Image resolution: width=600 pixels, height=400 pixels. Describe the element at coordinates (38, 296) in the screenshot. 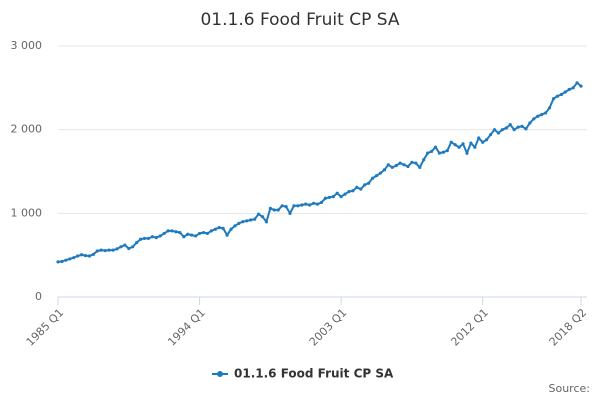

I see `y-tick-label: 0` at that location.